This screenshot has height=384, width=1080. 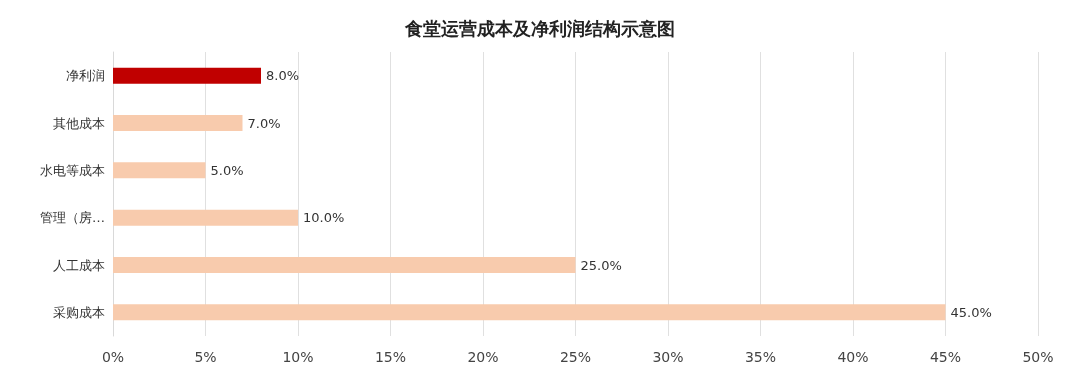 I want to click on y-tick-label: 净利润, so click(x=85, y=76).